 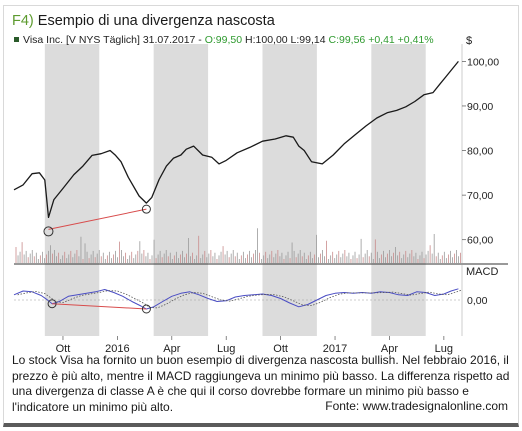 I want to click on figure-title: F4) Esempio di una divergenza nascosta, so click(x=143, y=21).